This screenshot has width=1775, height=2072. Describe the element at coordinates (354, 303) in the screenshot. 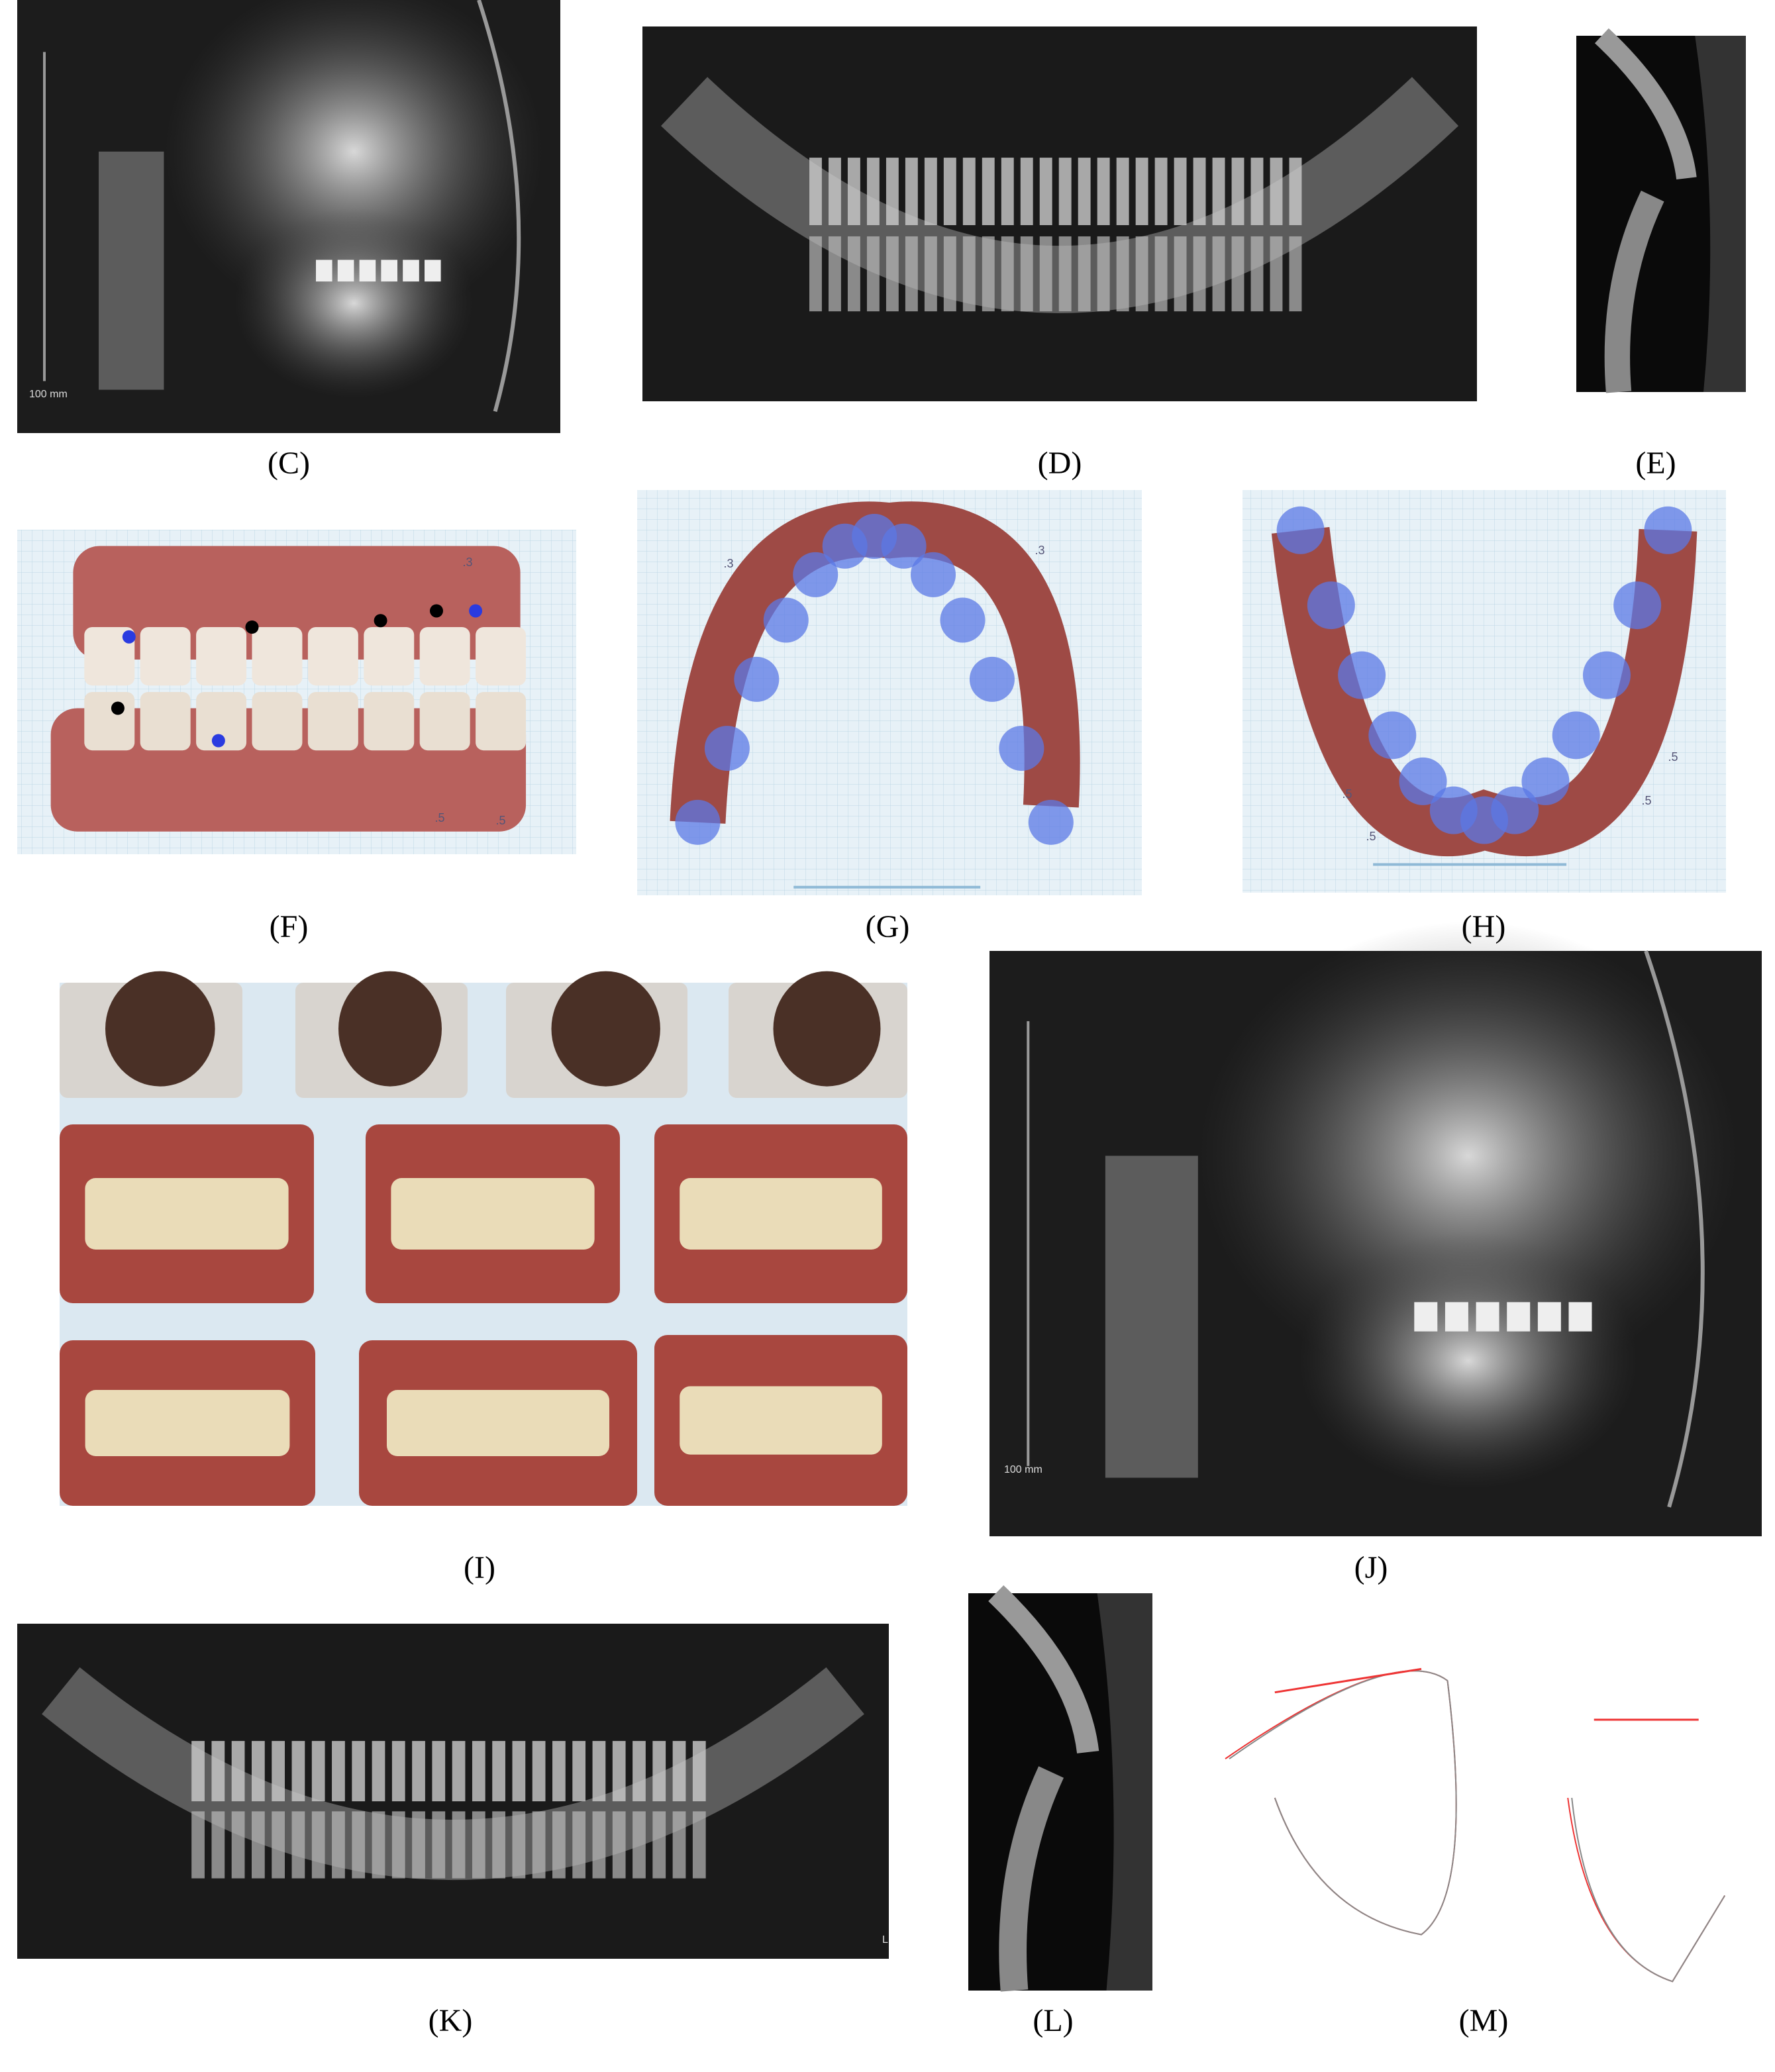

I see `mandible` at that location.